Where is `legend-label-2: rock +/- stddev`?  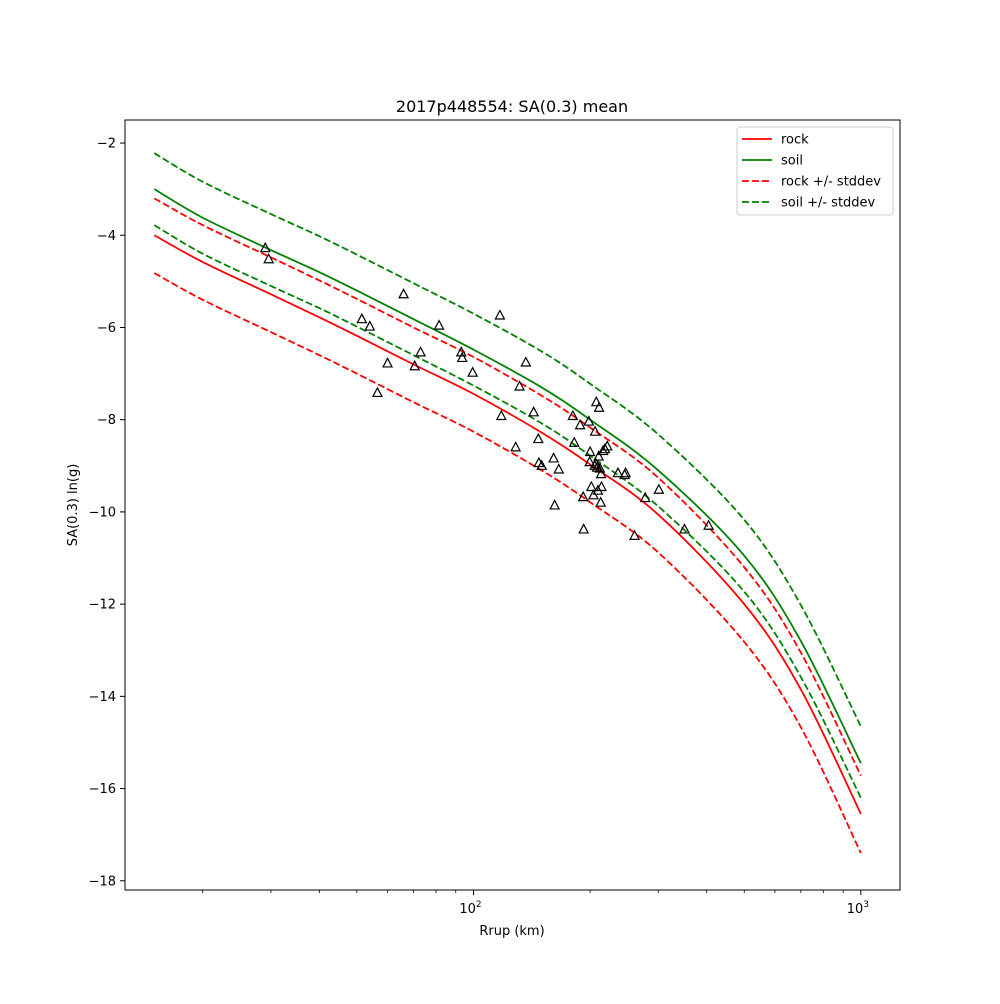
legend-label-2: rock +/- stddev is located at coordinates (831, 182).